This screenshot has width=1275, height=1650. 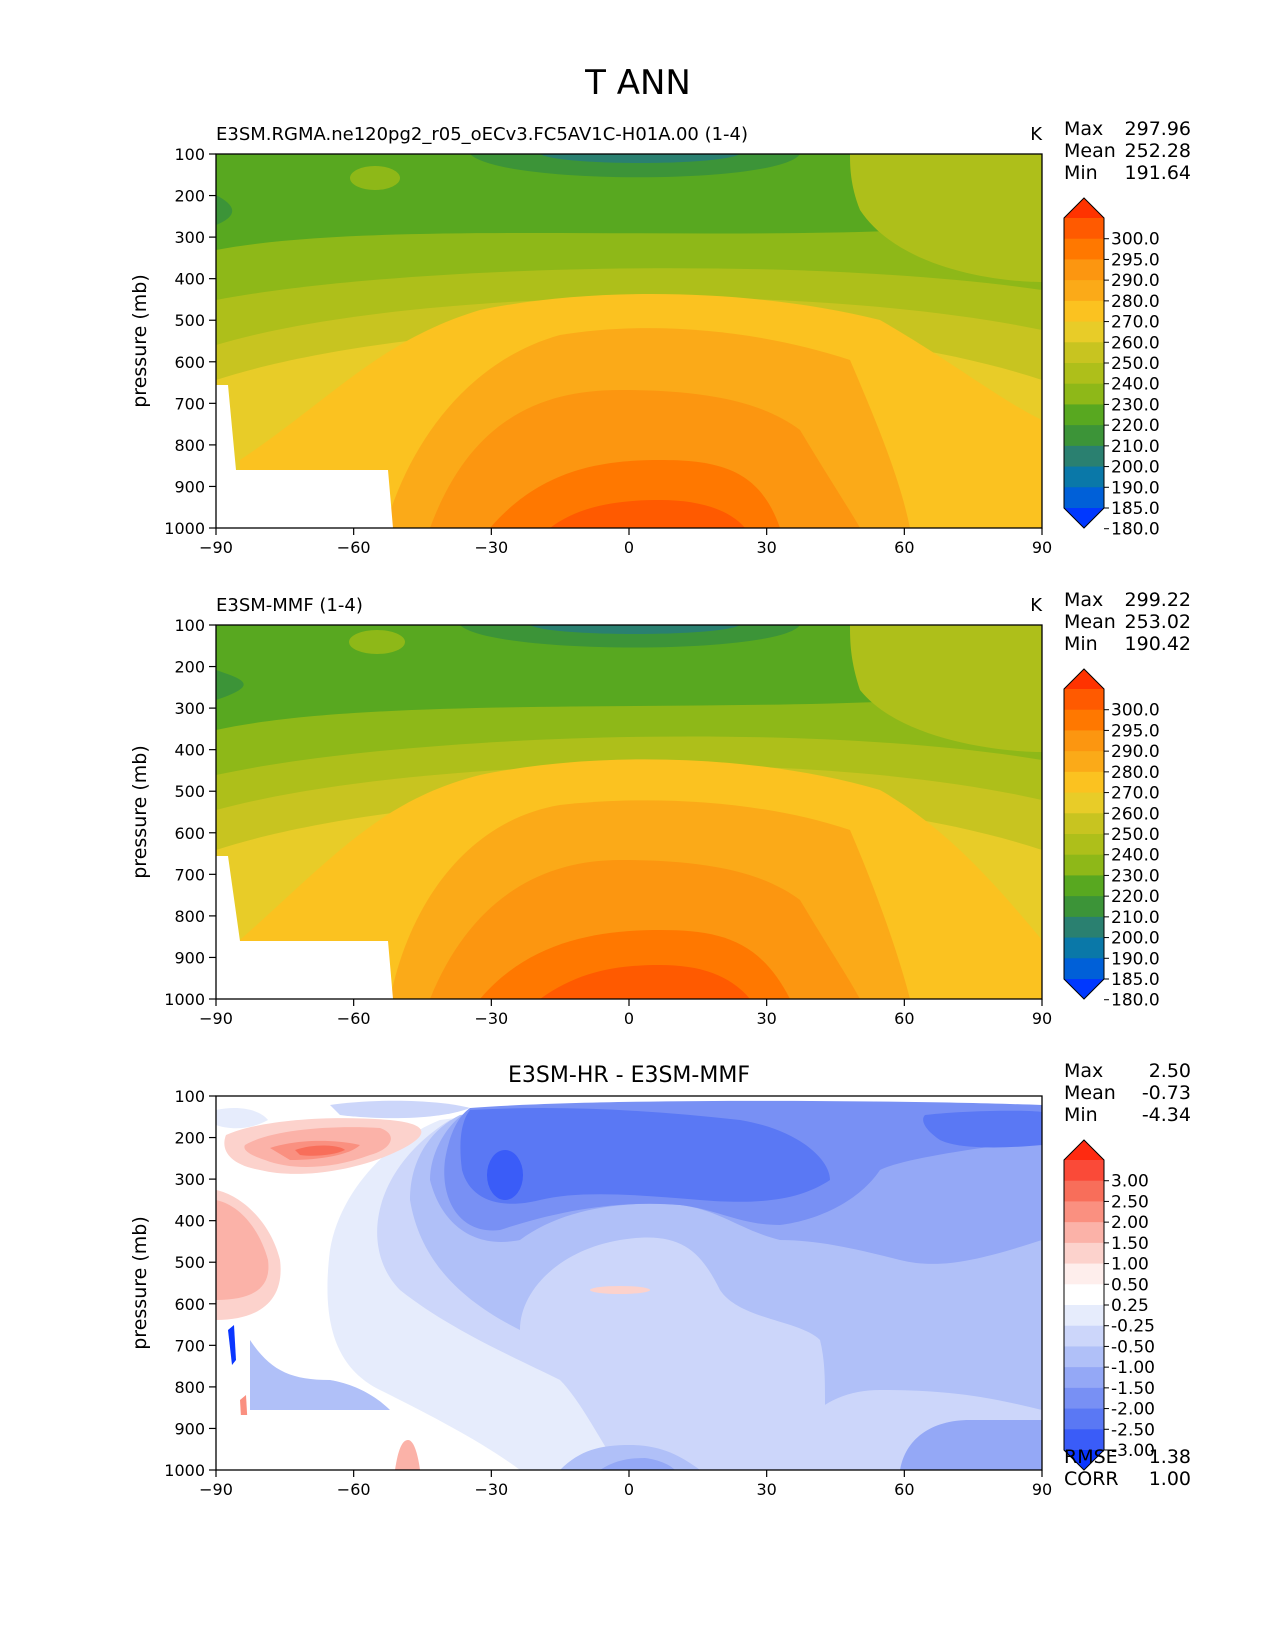 I want to click on colorbar-level-label: -1.00, so click(x=1133, y=1368).